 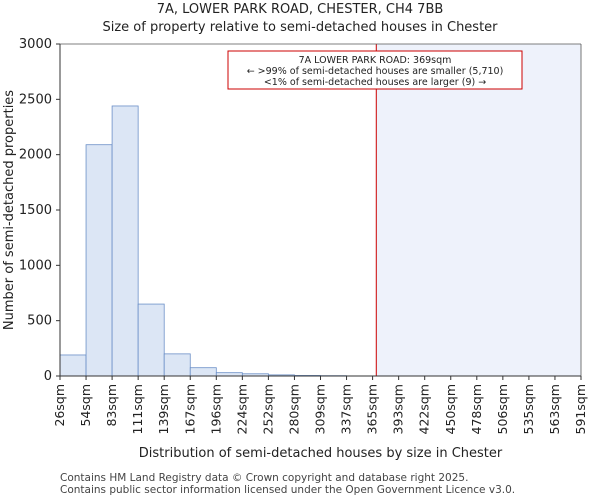 What do you see at coordinates (346, 409) in the screenshot?
I see `x-tick-label: 337sqm` at bounding box center [346, 409].